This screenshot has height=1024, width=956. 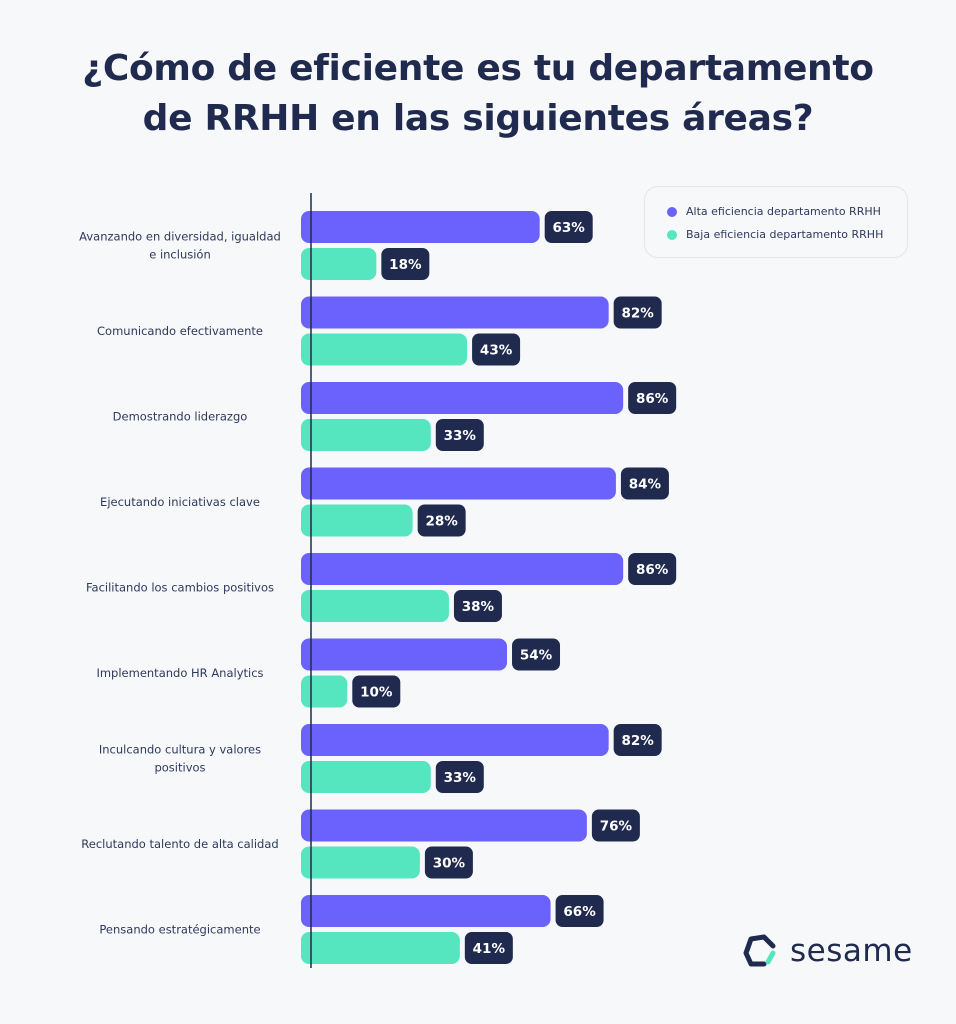 I want to click on title-line-1: ¿Cómo de eficiente es tu departamento, so click(x=478, y=68).